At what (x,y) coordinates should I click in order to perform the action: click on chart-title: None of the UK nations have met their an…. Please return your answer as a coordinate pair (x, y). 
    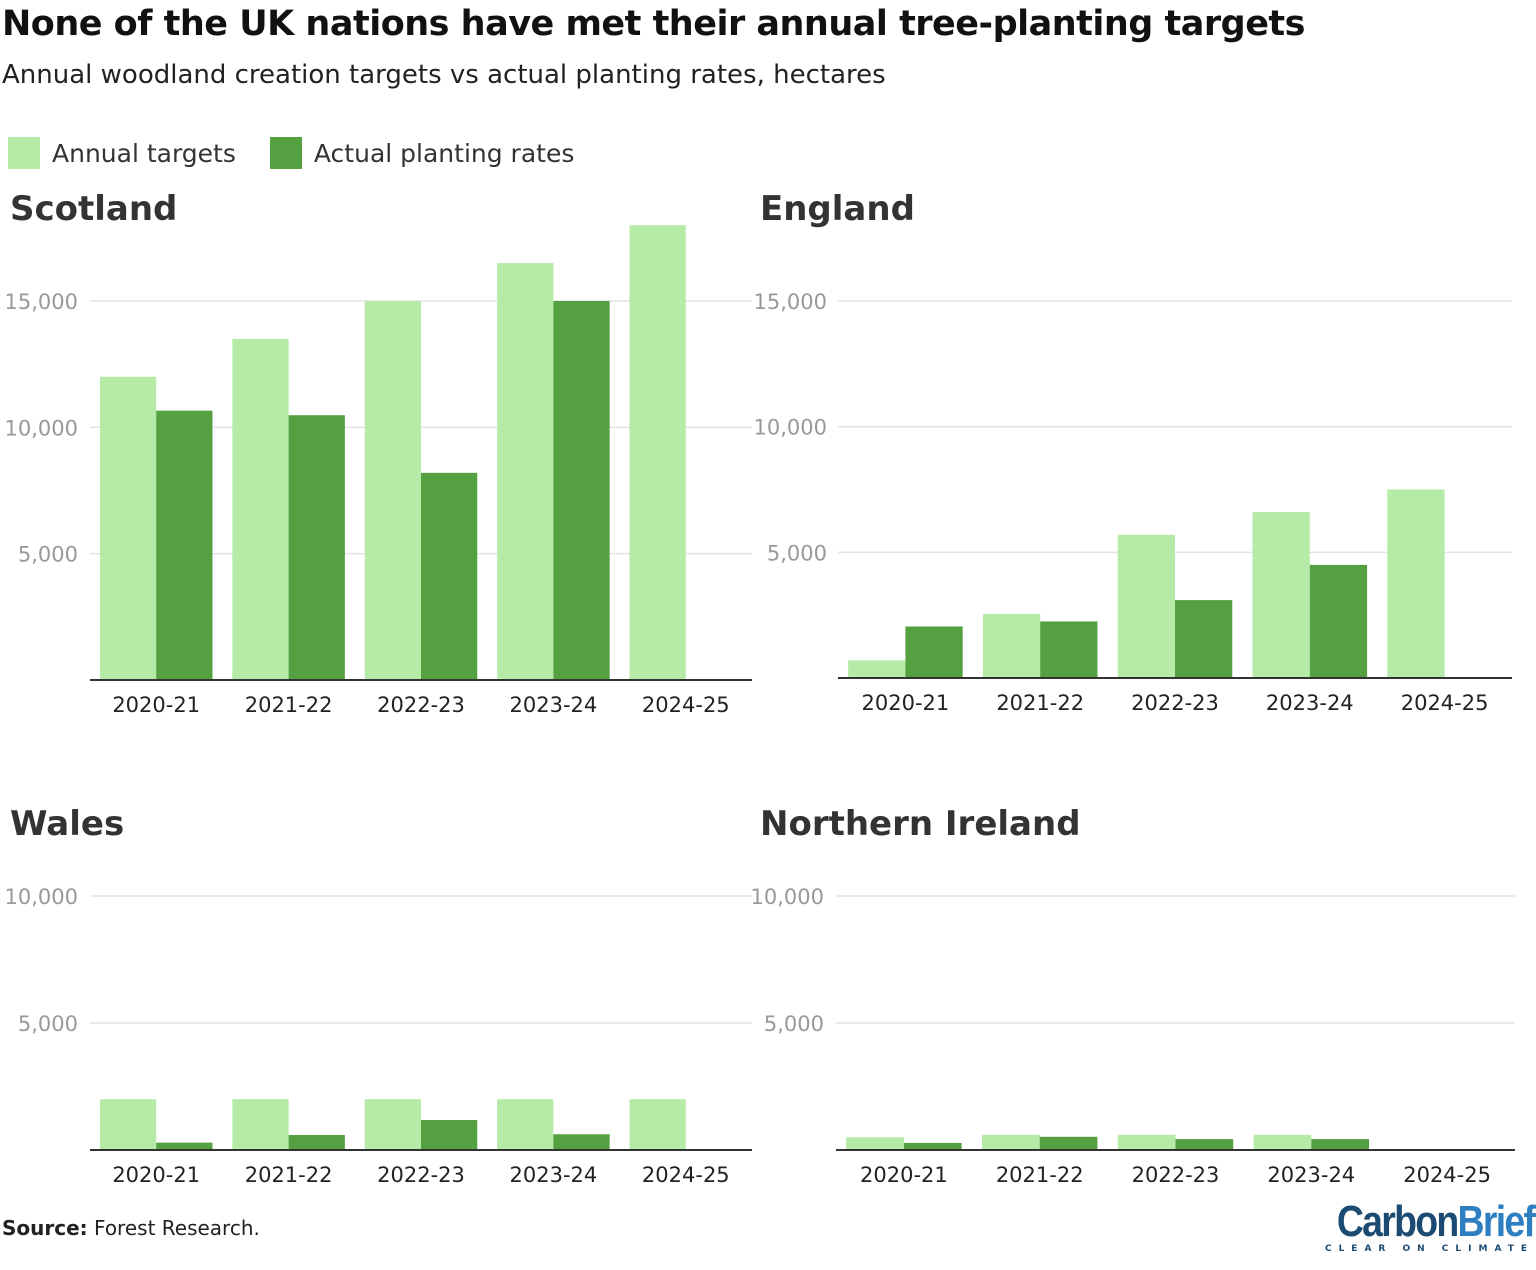
    Looking at the image, I should click on (654, 24).